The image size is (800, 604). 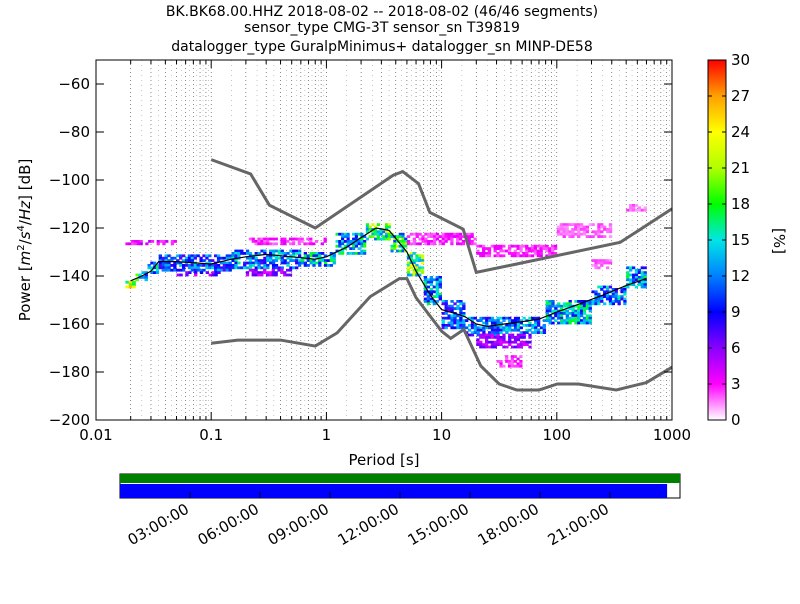 I want to click on colorbar-tick-label: 3, so click(x=736, y=384).